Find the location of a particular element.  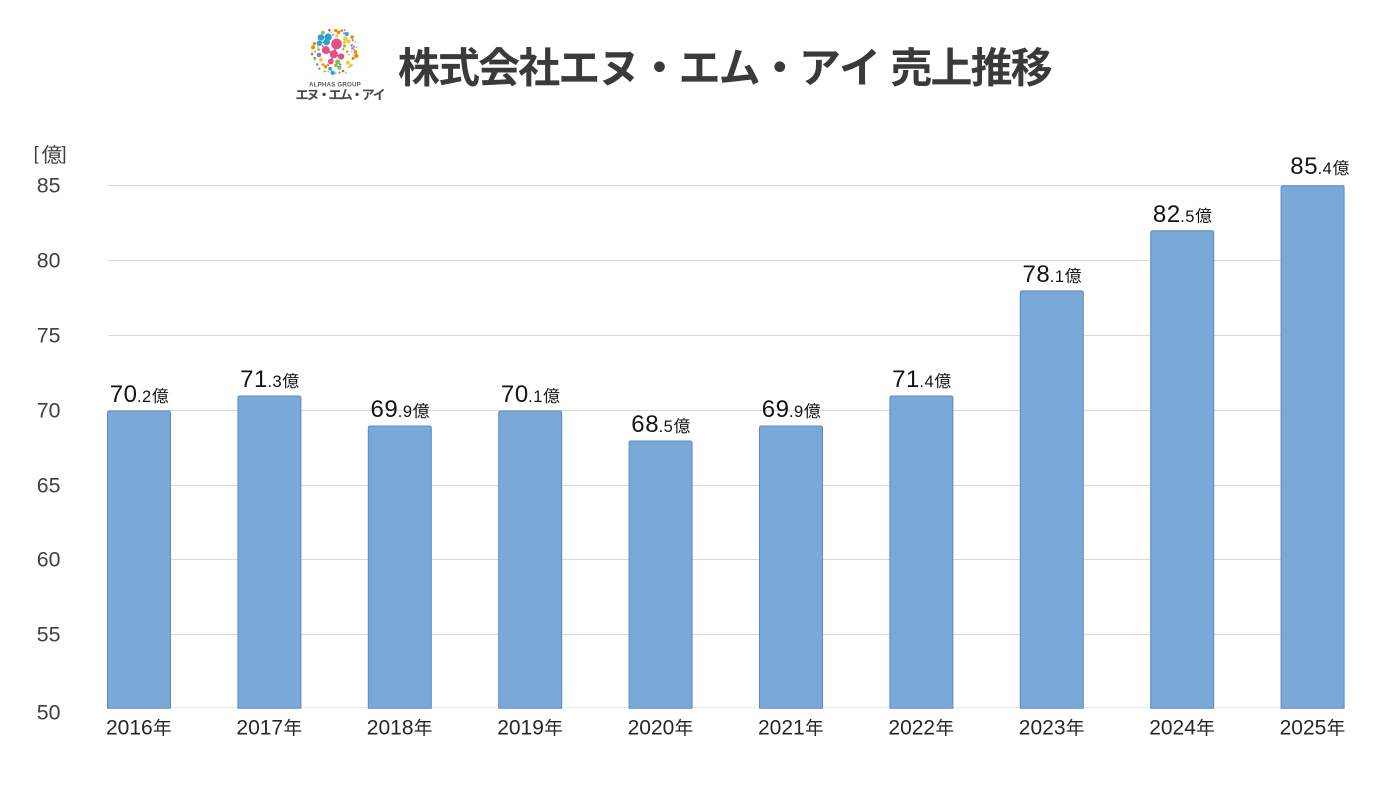

svg-text: 2018 is located at coordinates (390, 728).